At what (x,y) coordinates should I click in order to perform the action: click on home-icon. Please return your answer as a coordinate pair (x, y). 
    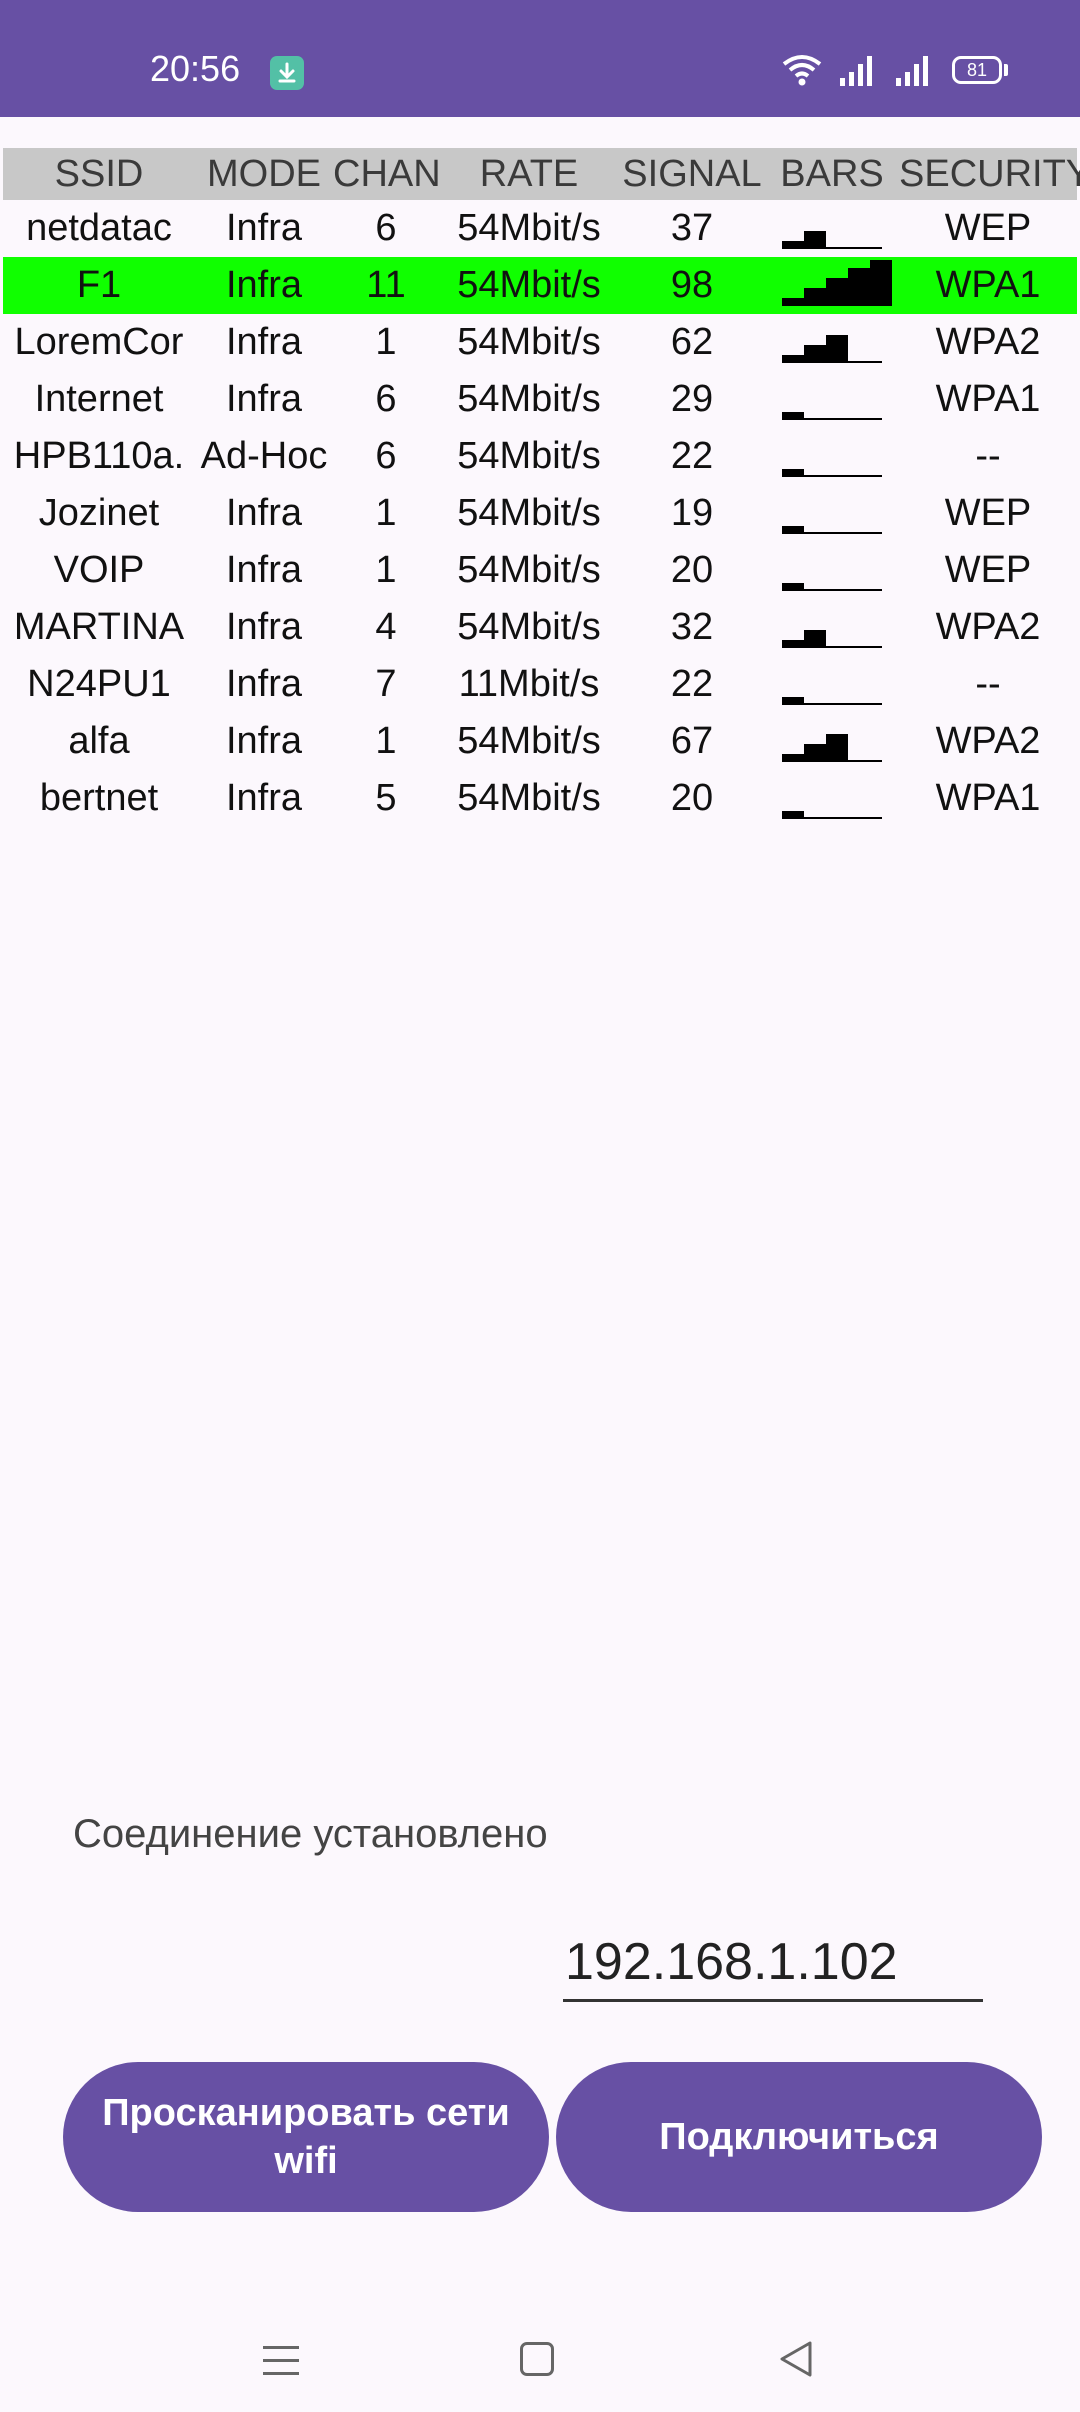
    Looking at the image, I should click on (537, 2359).